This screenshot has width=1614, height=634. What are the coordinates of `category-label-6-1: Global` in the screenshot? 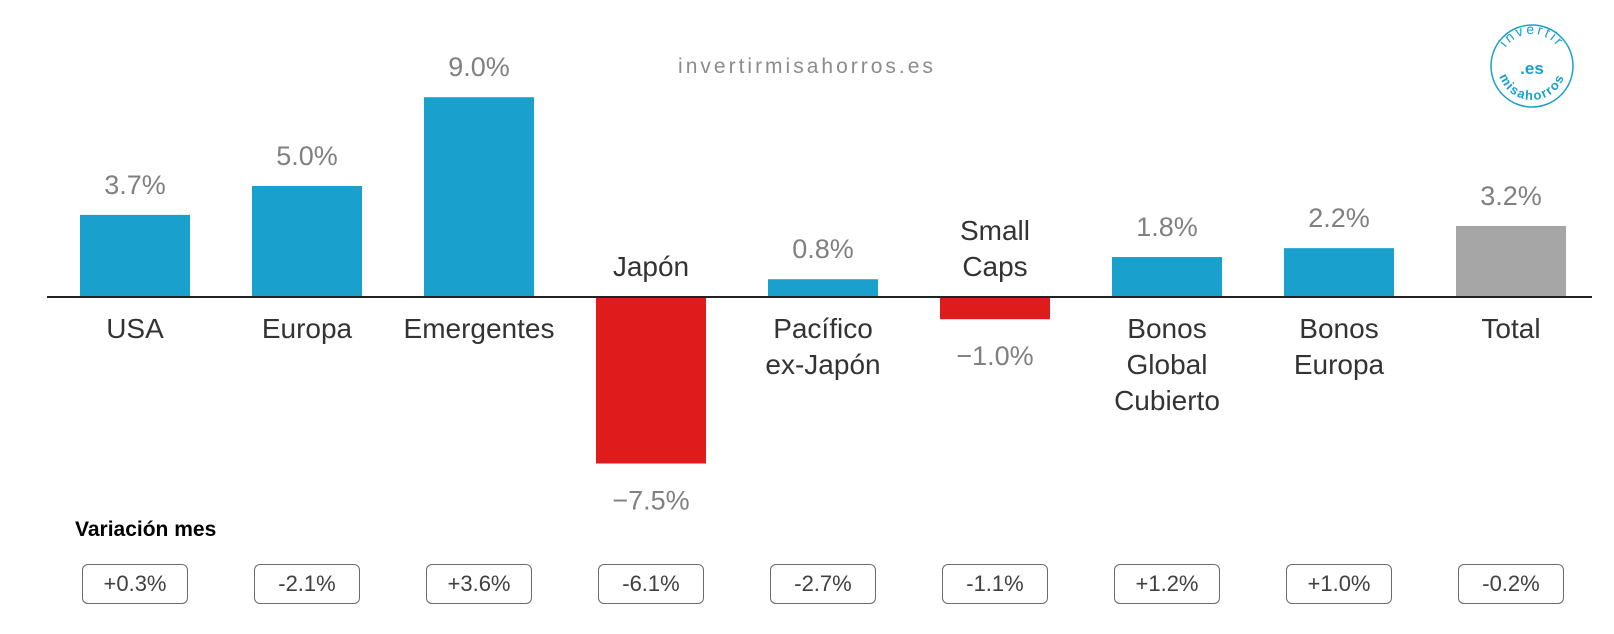 It's located at (1167, 364).